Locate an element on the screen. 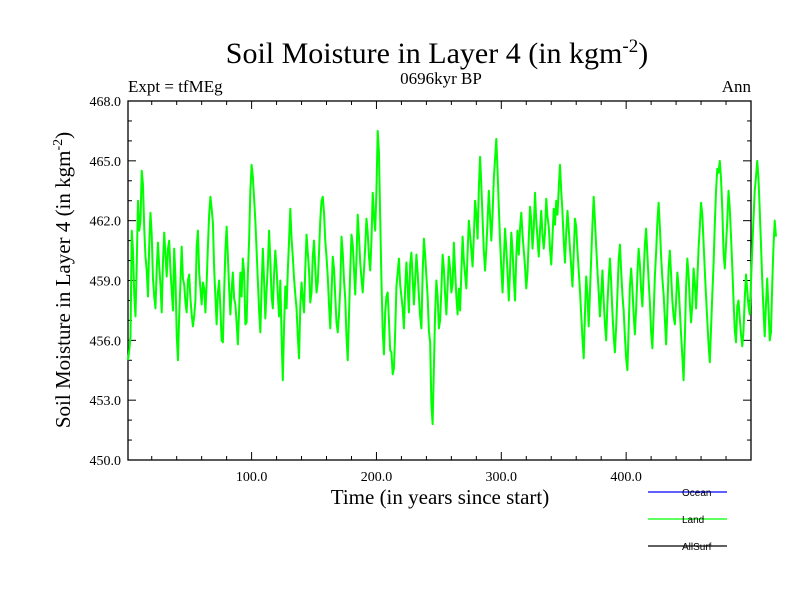 This screenshot has width=800, height=600. y-tick-label: 450.0 is located at coordinates (106, 461).